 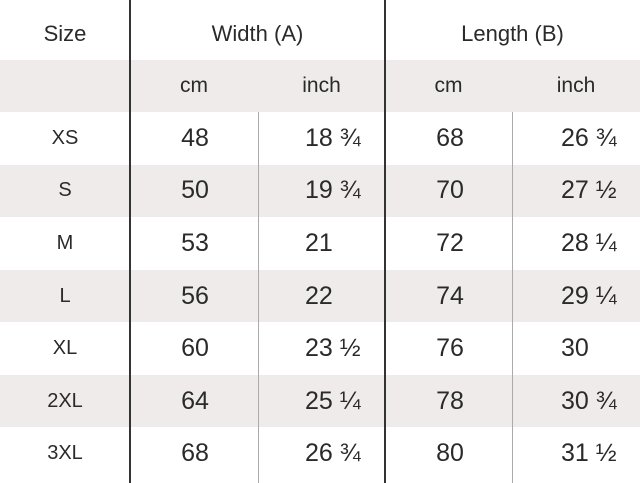 I want to click on measurement: 80, so click(x=450, y=453).